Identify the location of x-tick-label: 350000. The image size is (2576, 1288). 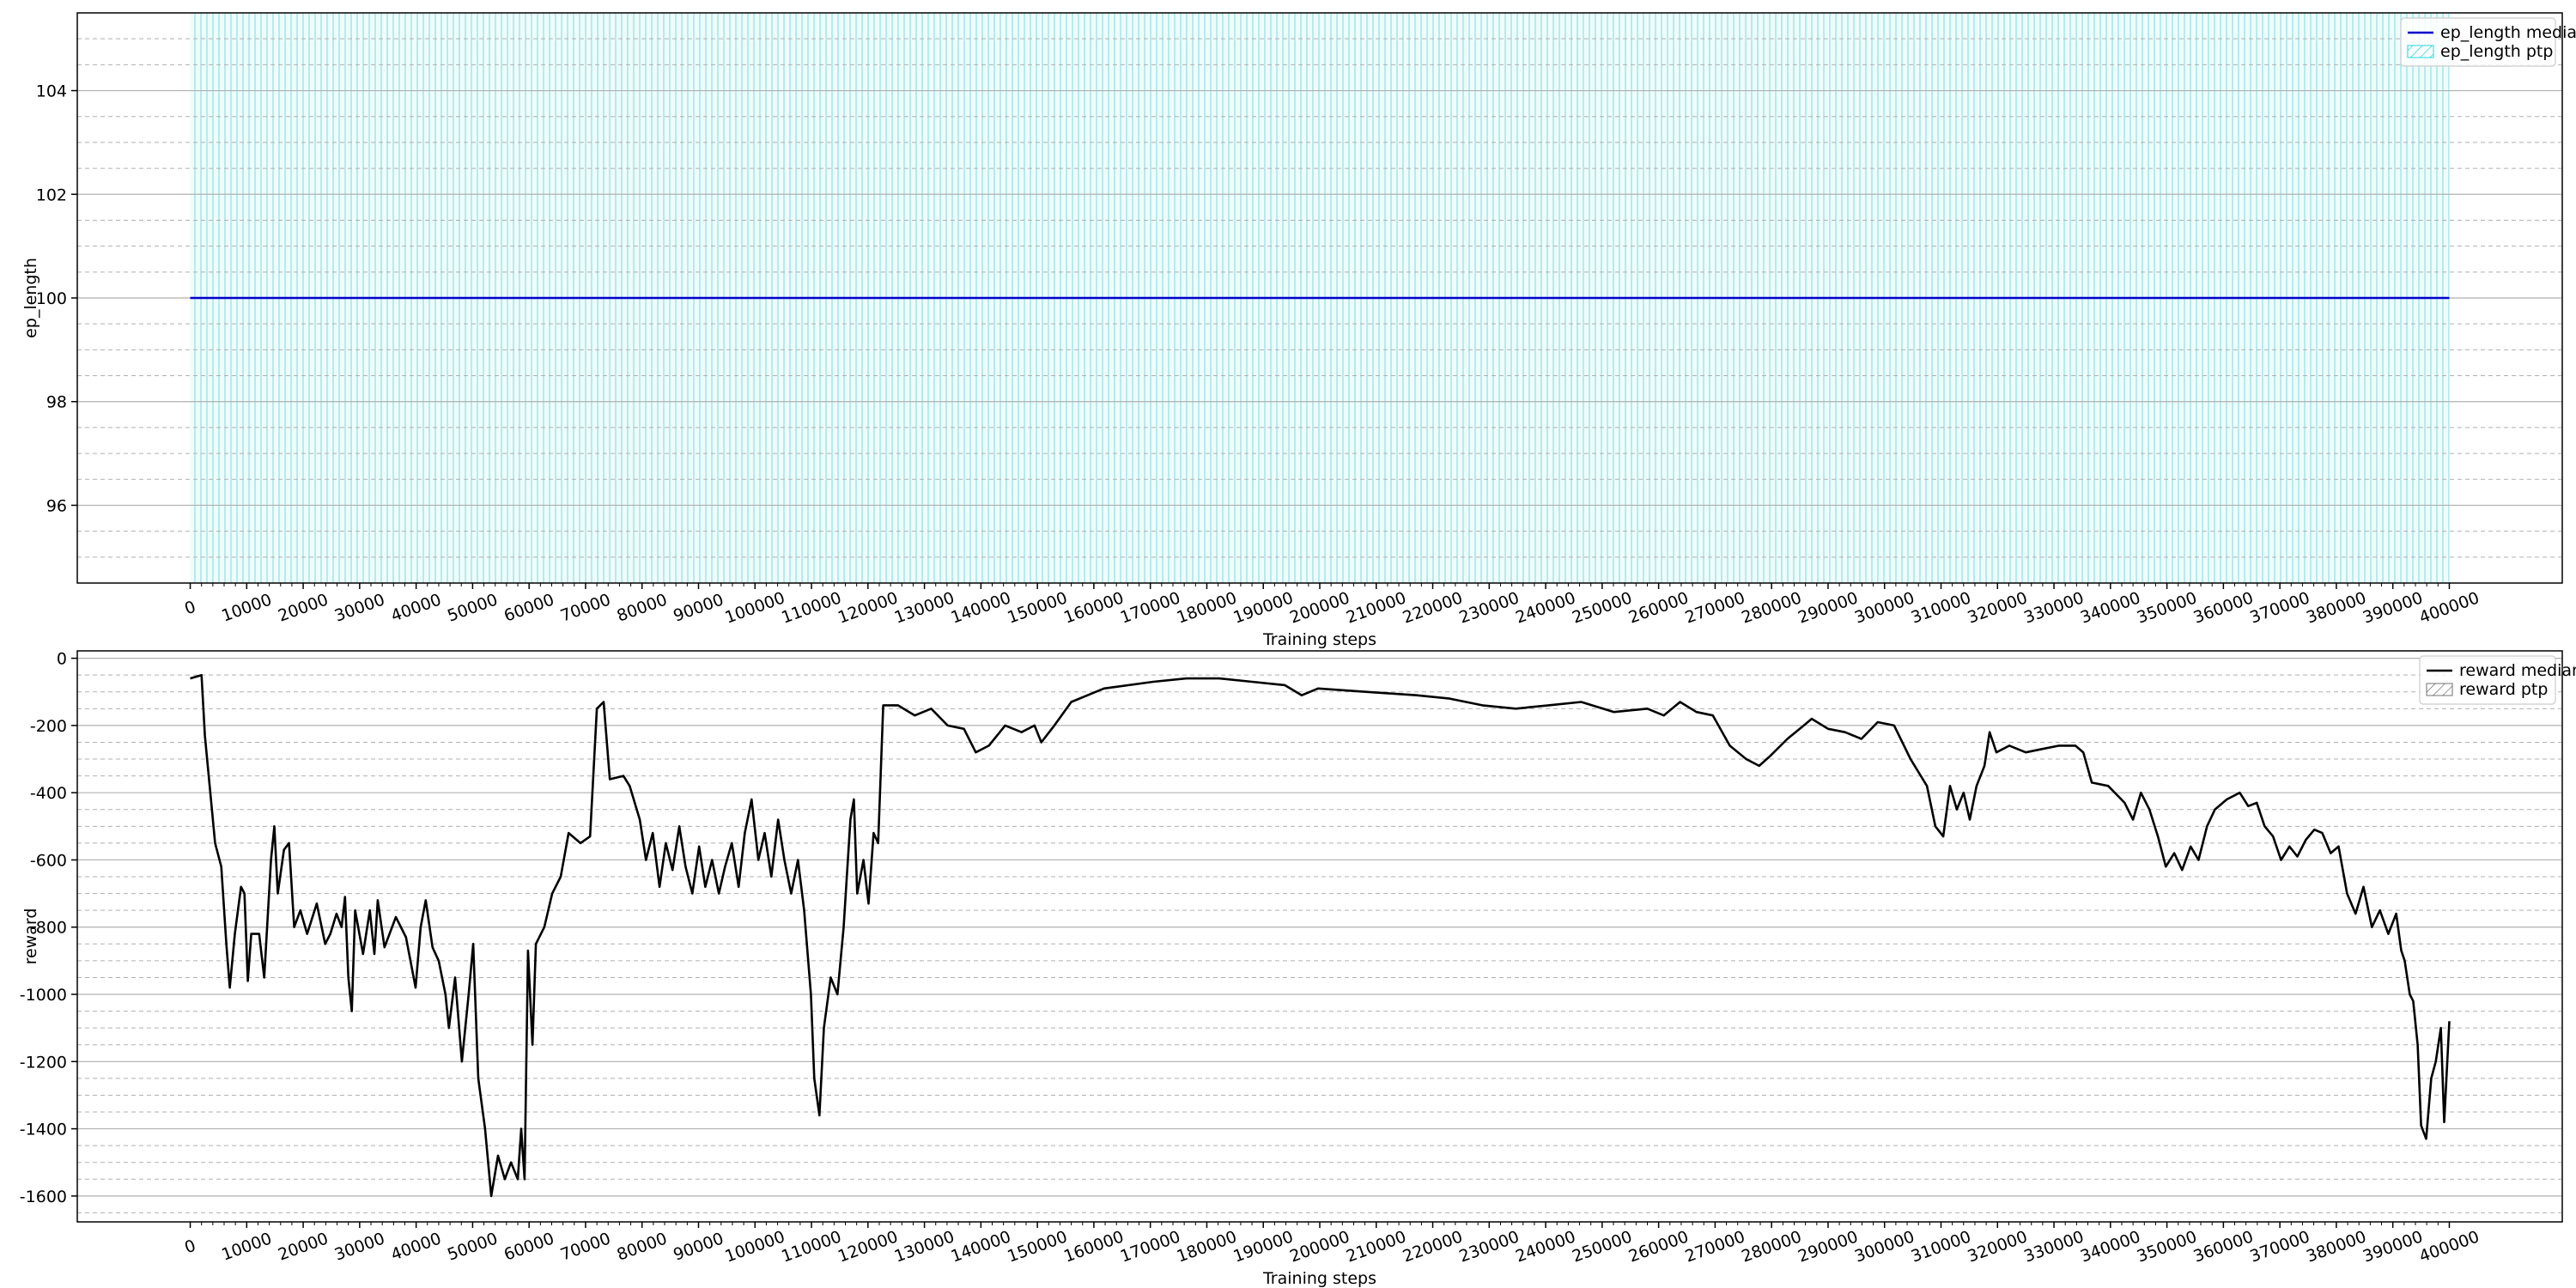
(2167, 1246).